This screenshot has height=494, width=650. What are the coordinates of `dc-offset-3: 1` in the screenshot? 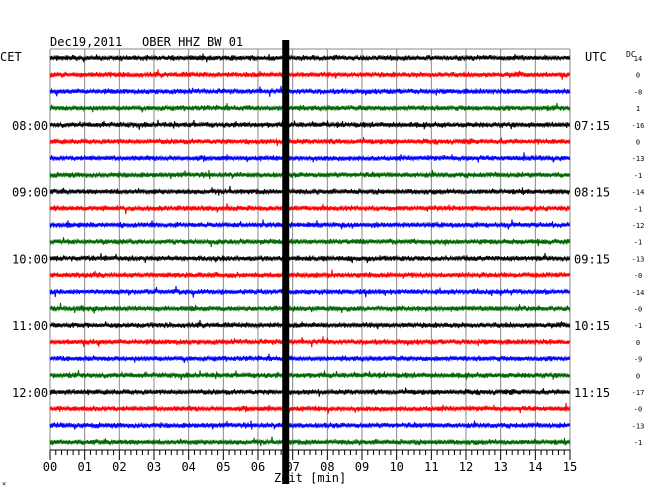 It's located at (638, 109).